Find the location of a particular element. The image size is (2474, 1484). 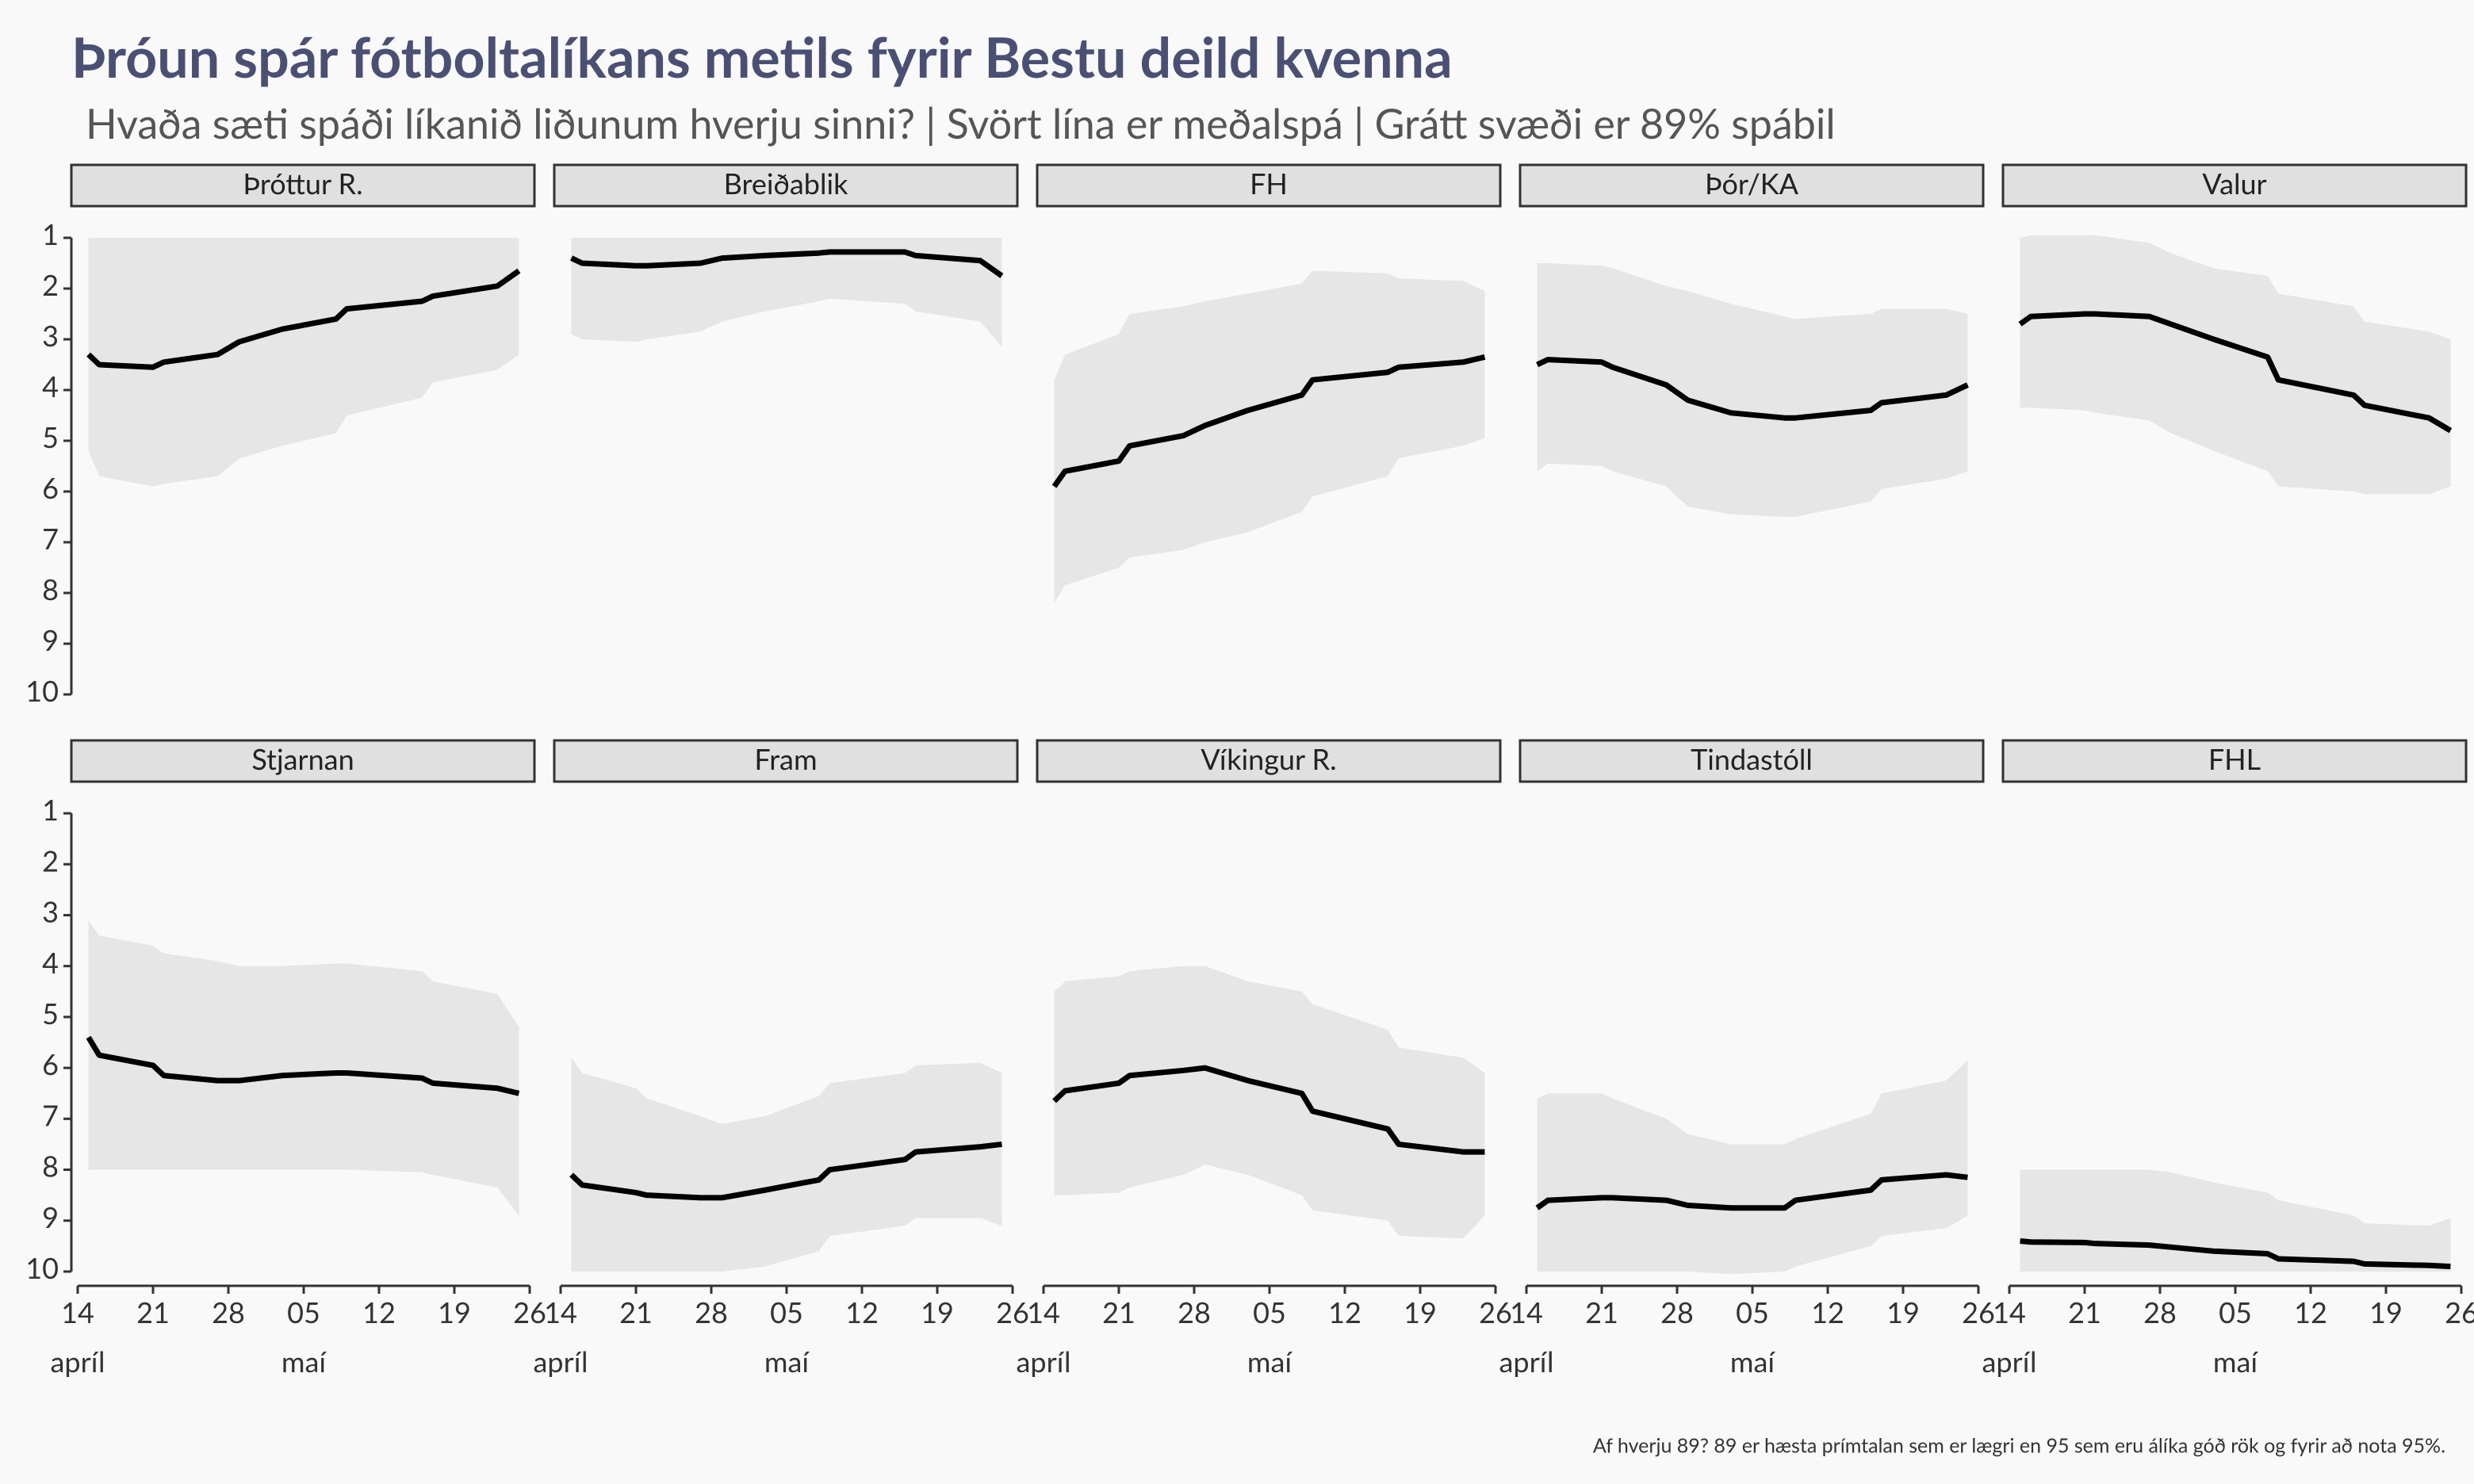

facet-label: FH is located at coordinates (1269, 183).